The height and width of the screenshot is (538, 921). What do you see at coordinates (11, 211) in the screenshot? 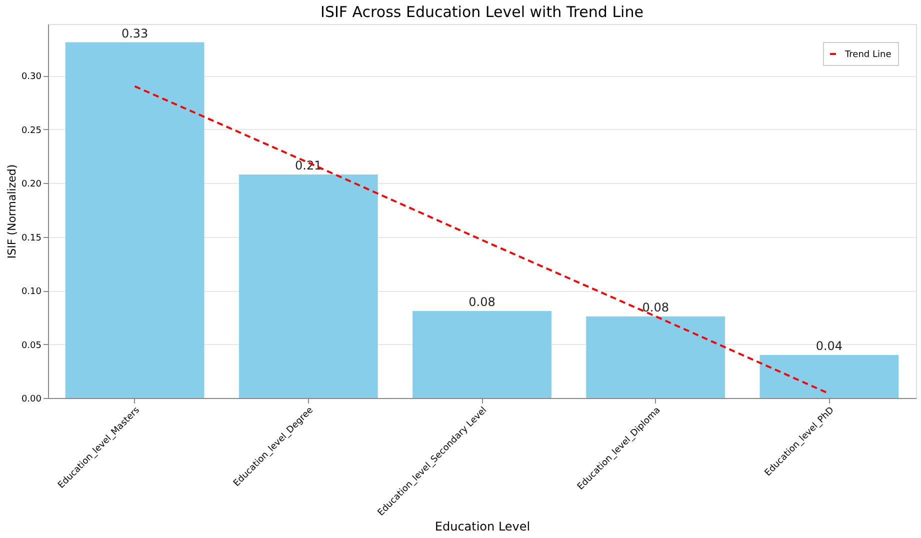
I see `y-axis-title: ISIF (Normalized)` at bounding box center [11, 211].